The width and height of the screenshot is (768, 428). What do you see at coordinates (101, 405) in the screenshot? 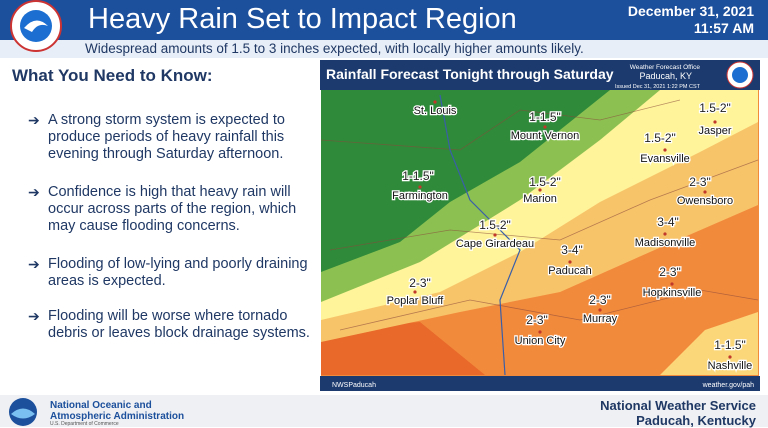
I see `agency-line1: National Oceanic and` at bounding box center [101, 405].